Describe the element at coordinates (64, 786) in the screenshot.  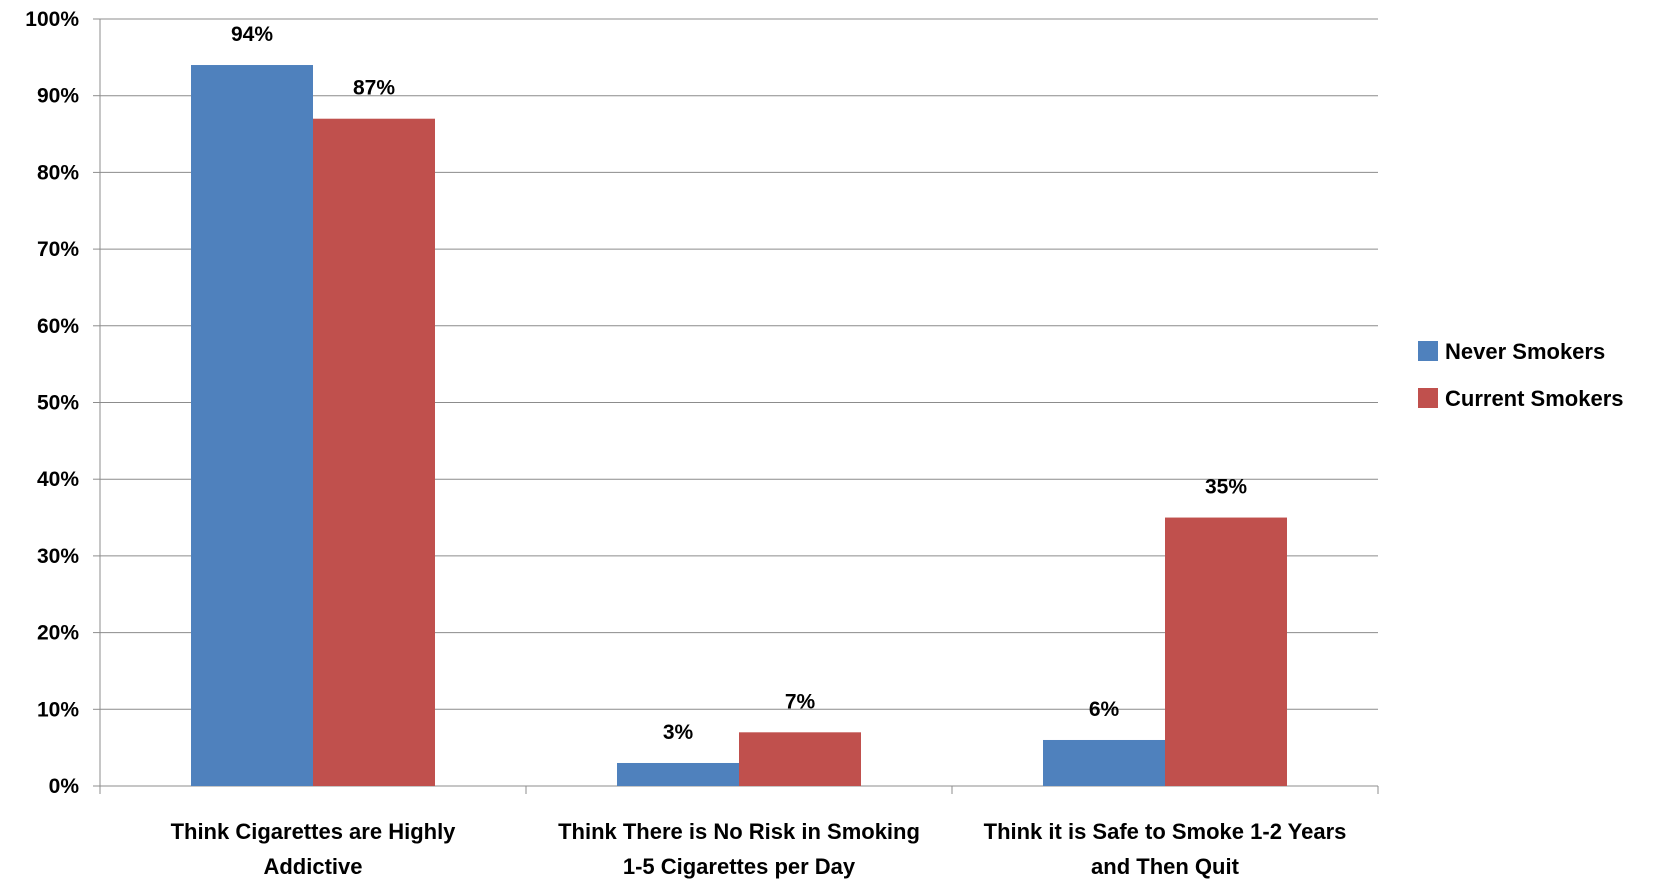
I see `y-tick-label: 0%` at that location.